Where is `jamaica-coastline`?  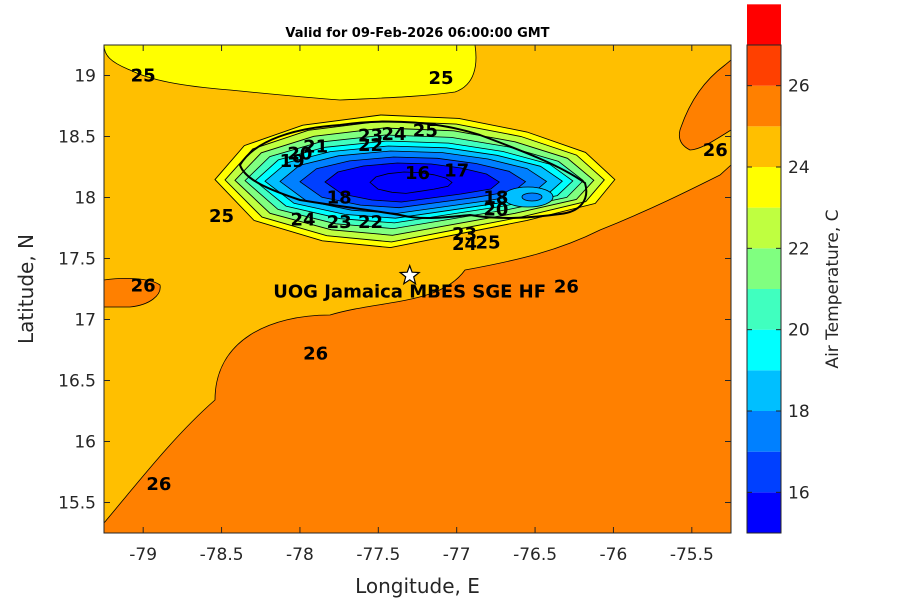
jamaica-coastline is located at coordinates (413, 170).